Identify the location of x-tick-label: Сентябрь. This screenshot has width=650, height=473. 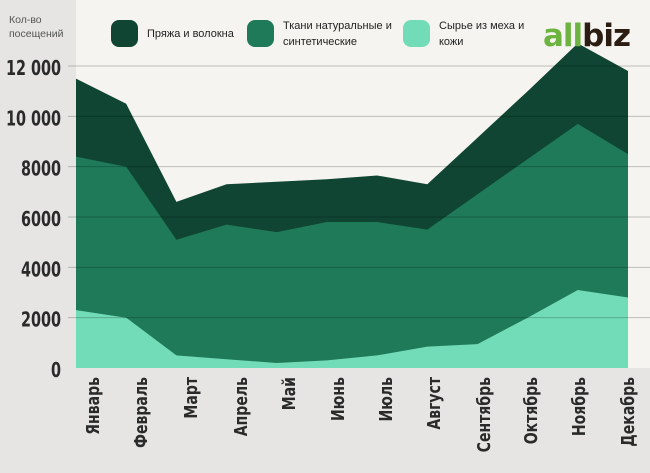
(483, 414).